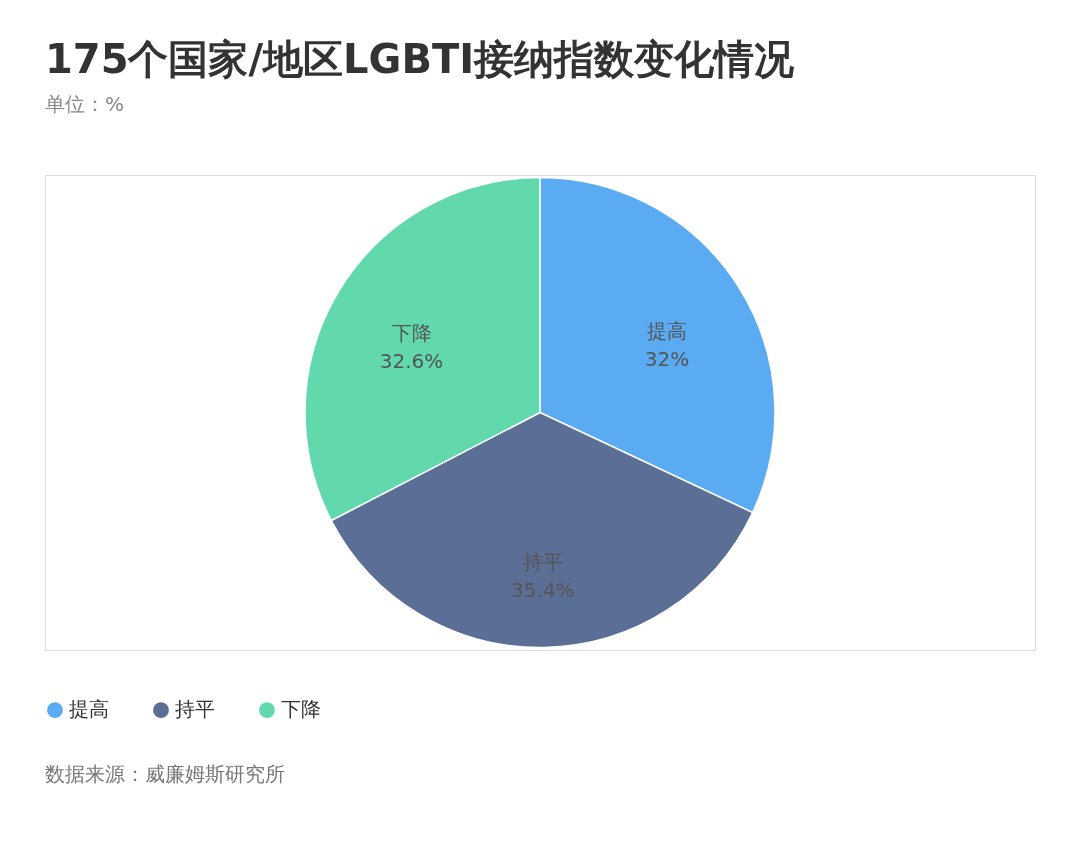 Image resolution: width=1080 pixels, height=846 pixels. Describe the element at coordinates (85, 103) in the screenshot. I see `chart-subtitle: 单位：%` at that location.